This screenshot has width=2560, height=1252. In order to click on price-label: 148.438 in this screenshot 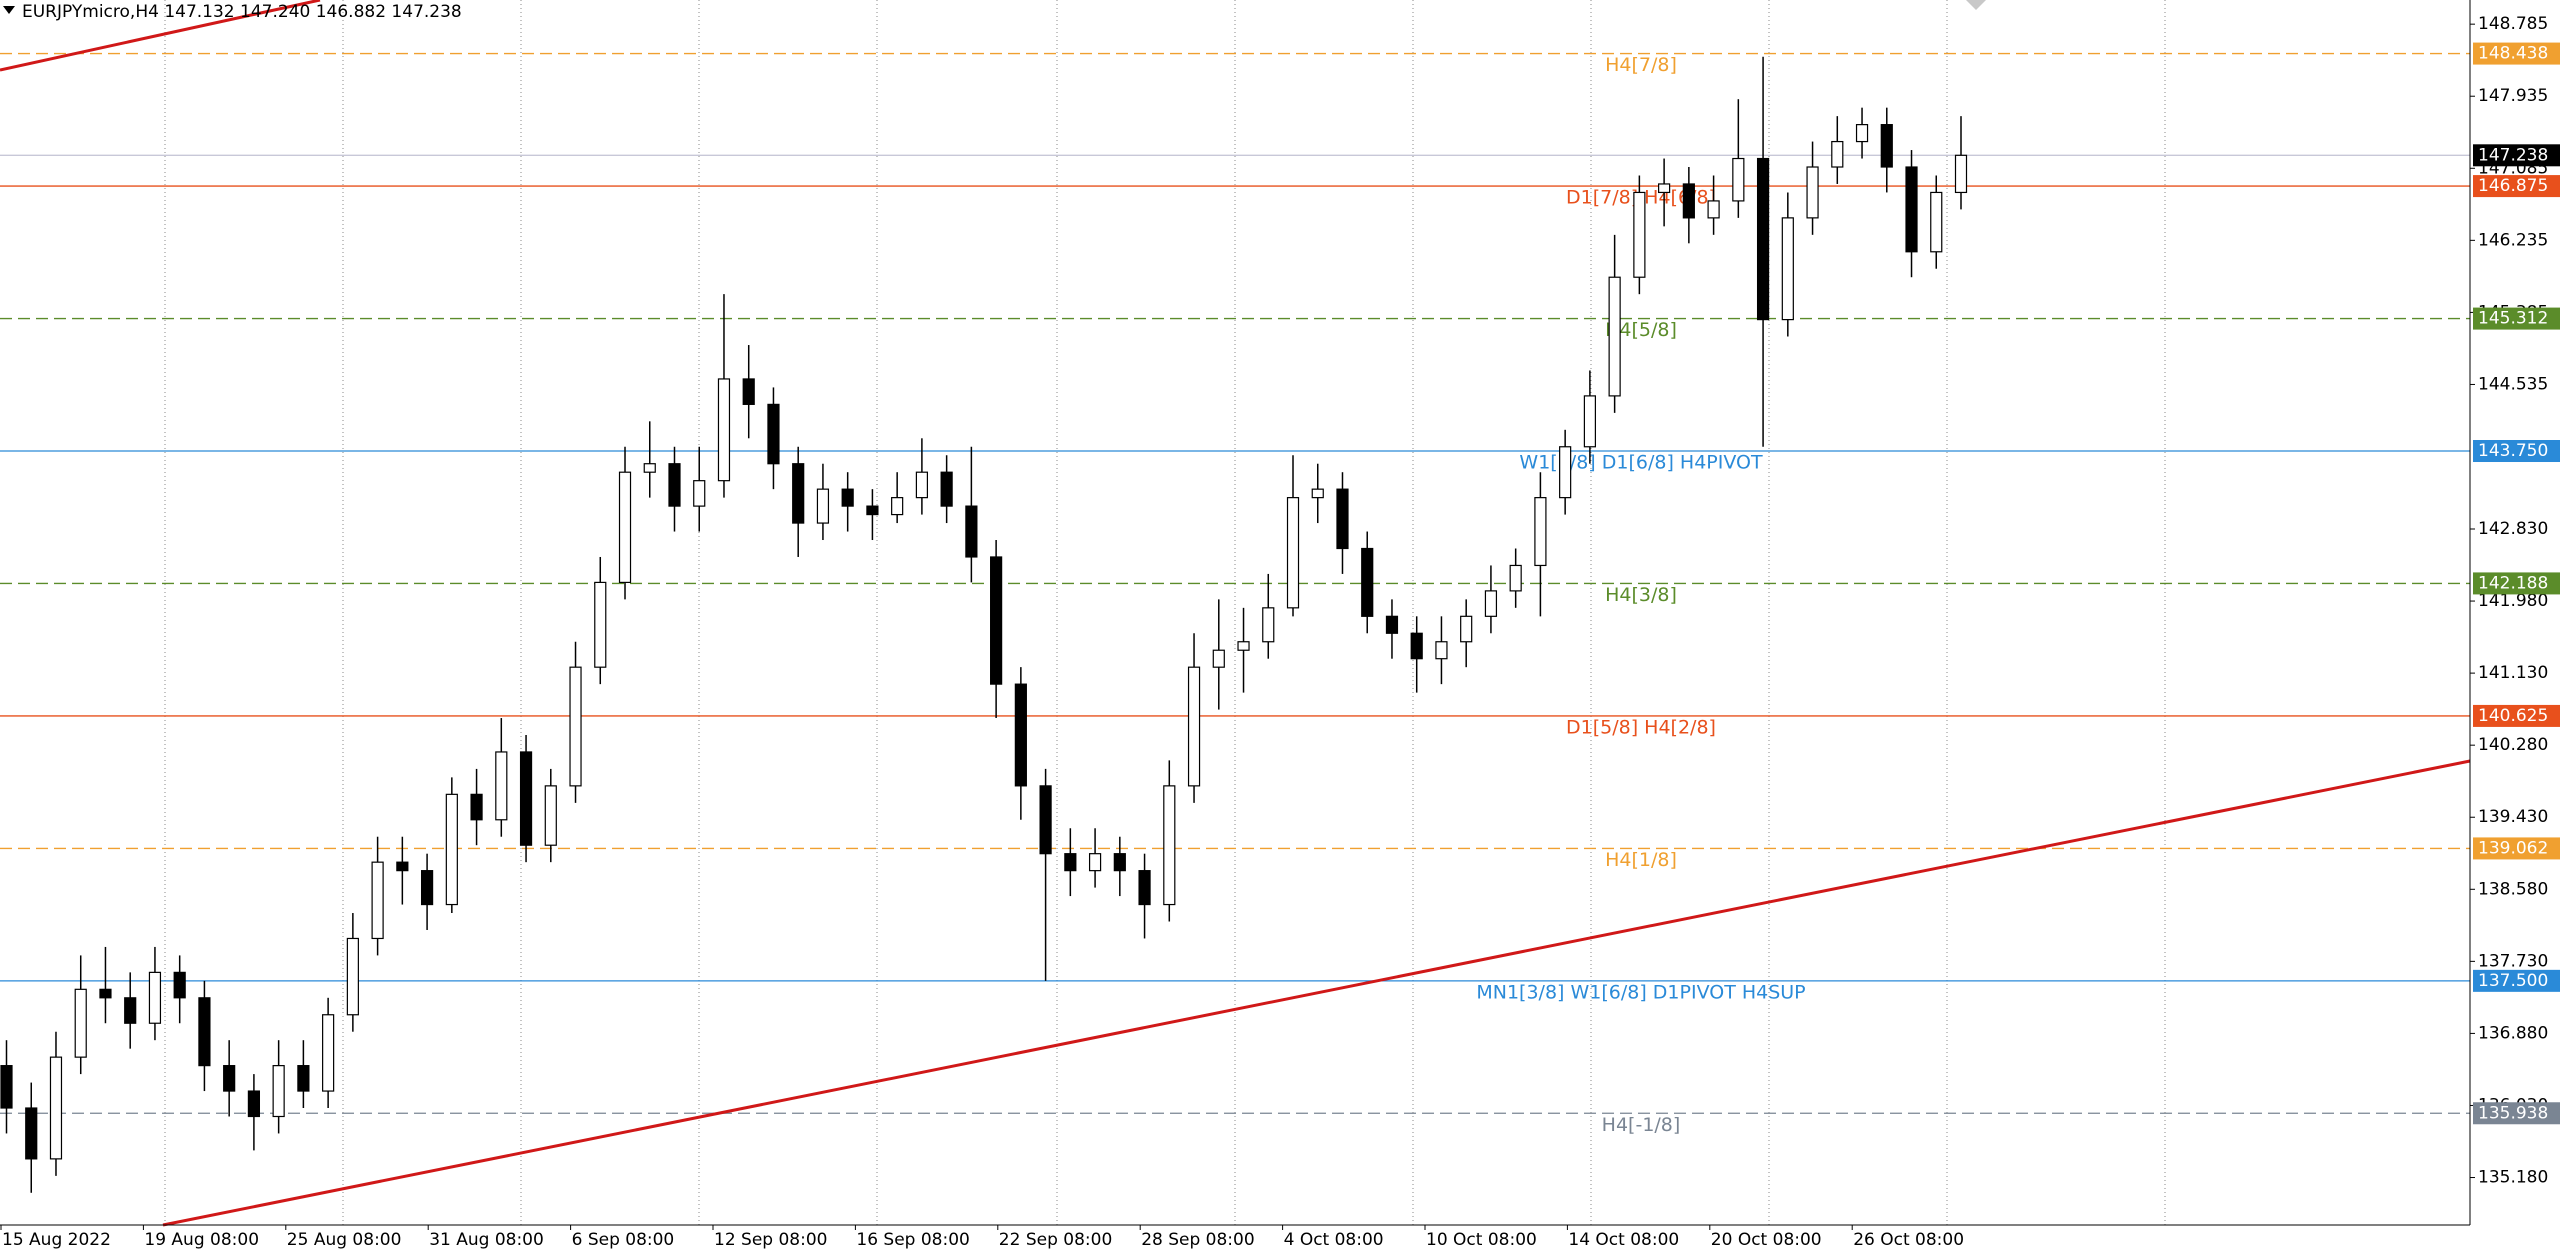, I will do `click(2513, 54)`.